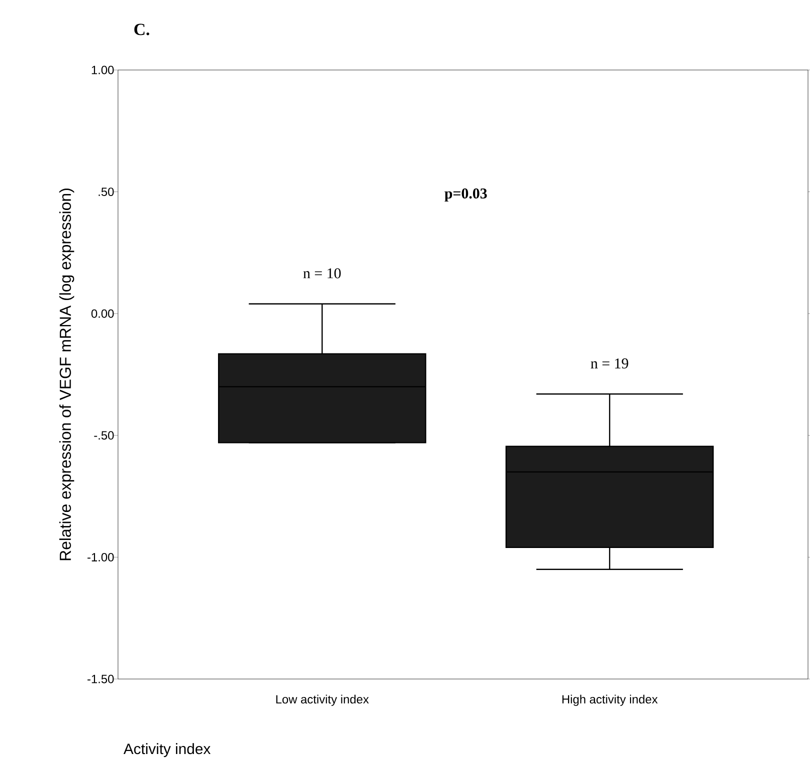  I want to click on x-tick-label: Low activity index, so click(322, 700).